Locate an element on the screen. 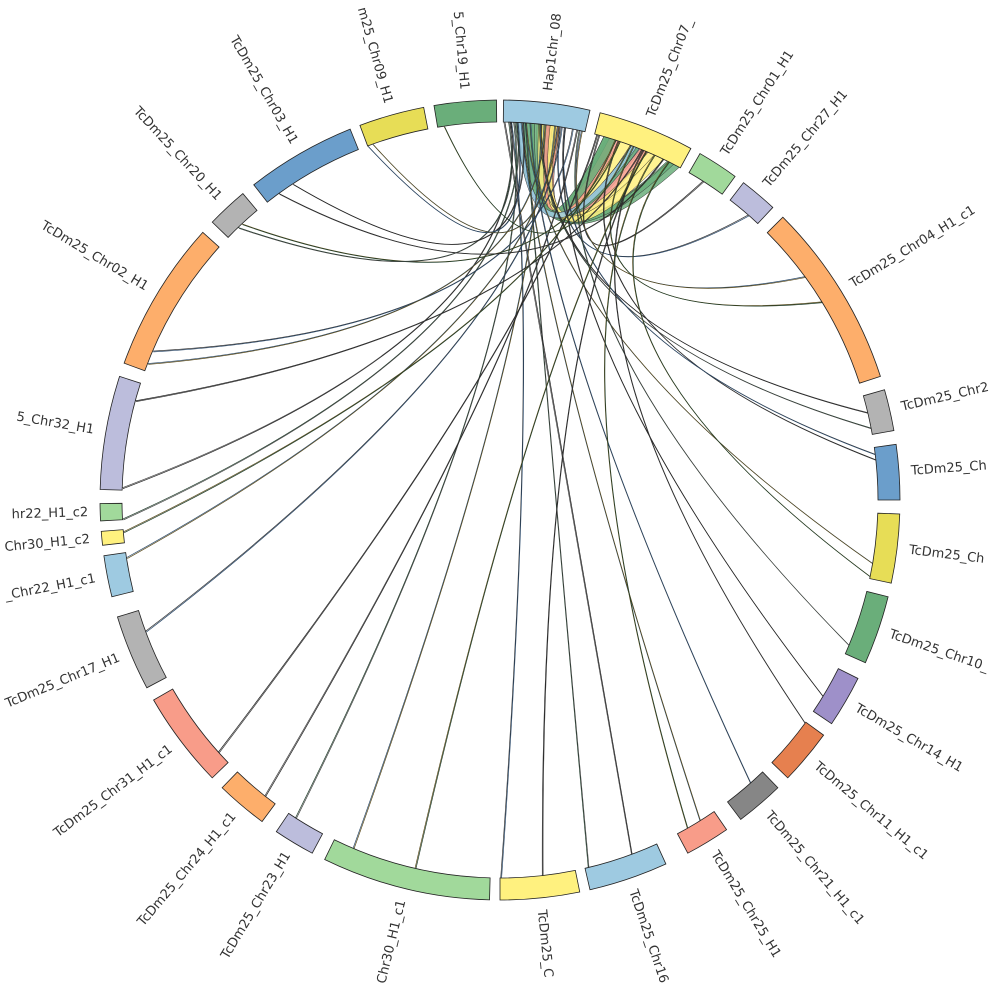 Image resolution: width=1000 pixels, height=1000 pixels. node-label: TcDm25_Chr31_H1_c1 is located at coordinates (112, 791).